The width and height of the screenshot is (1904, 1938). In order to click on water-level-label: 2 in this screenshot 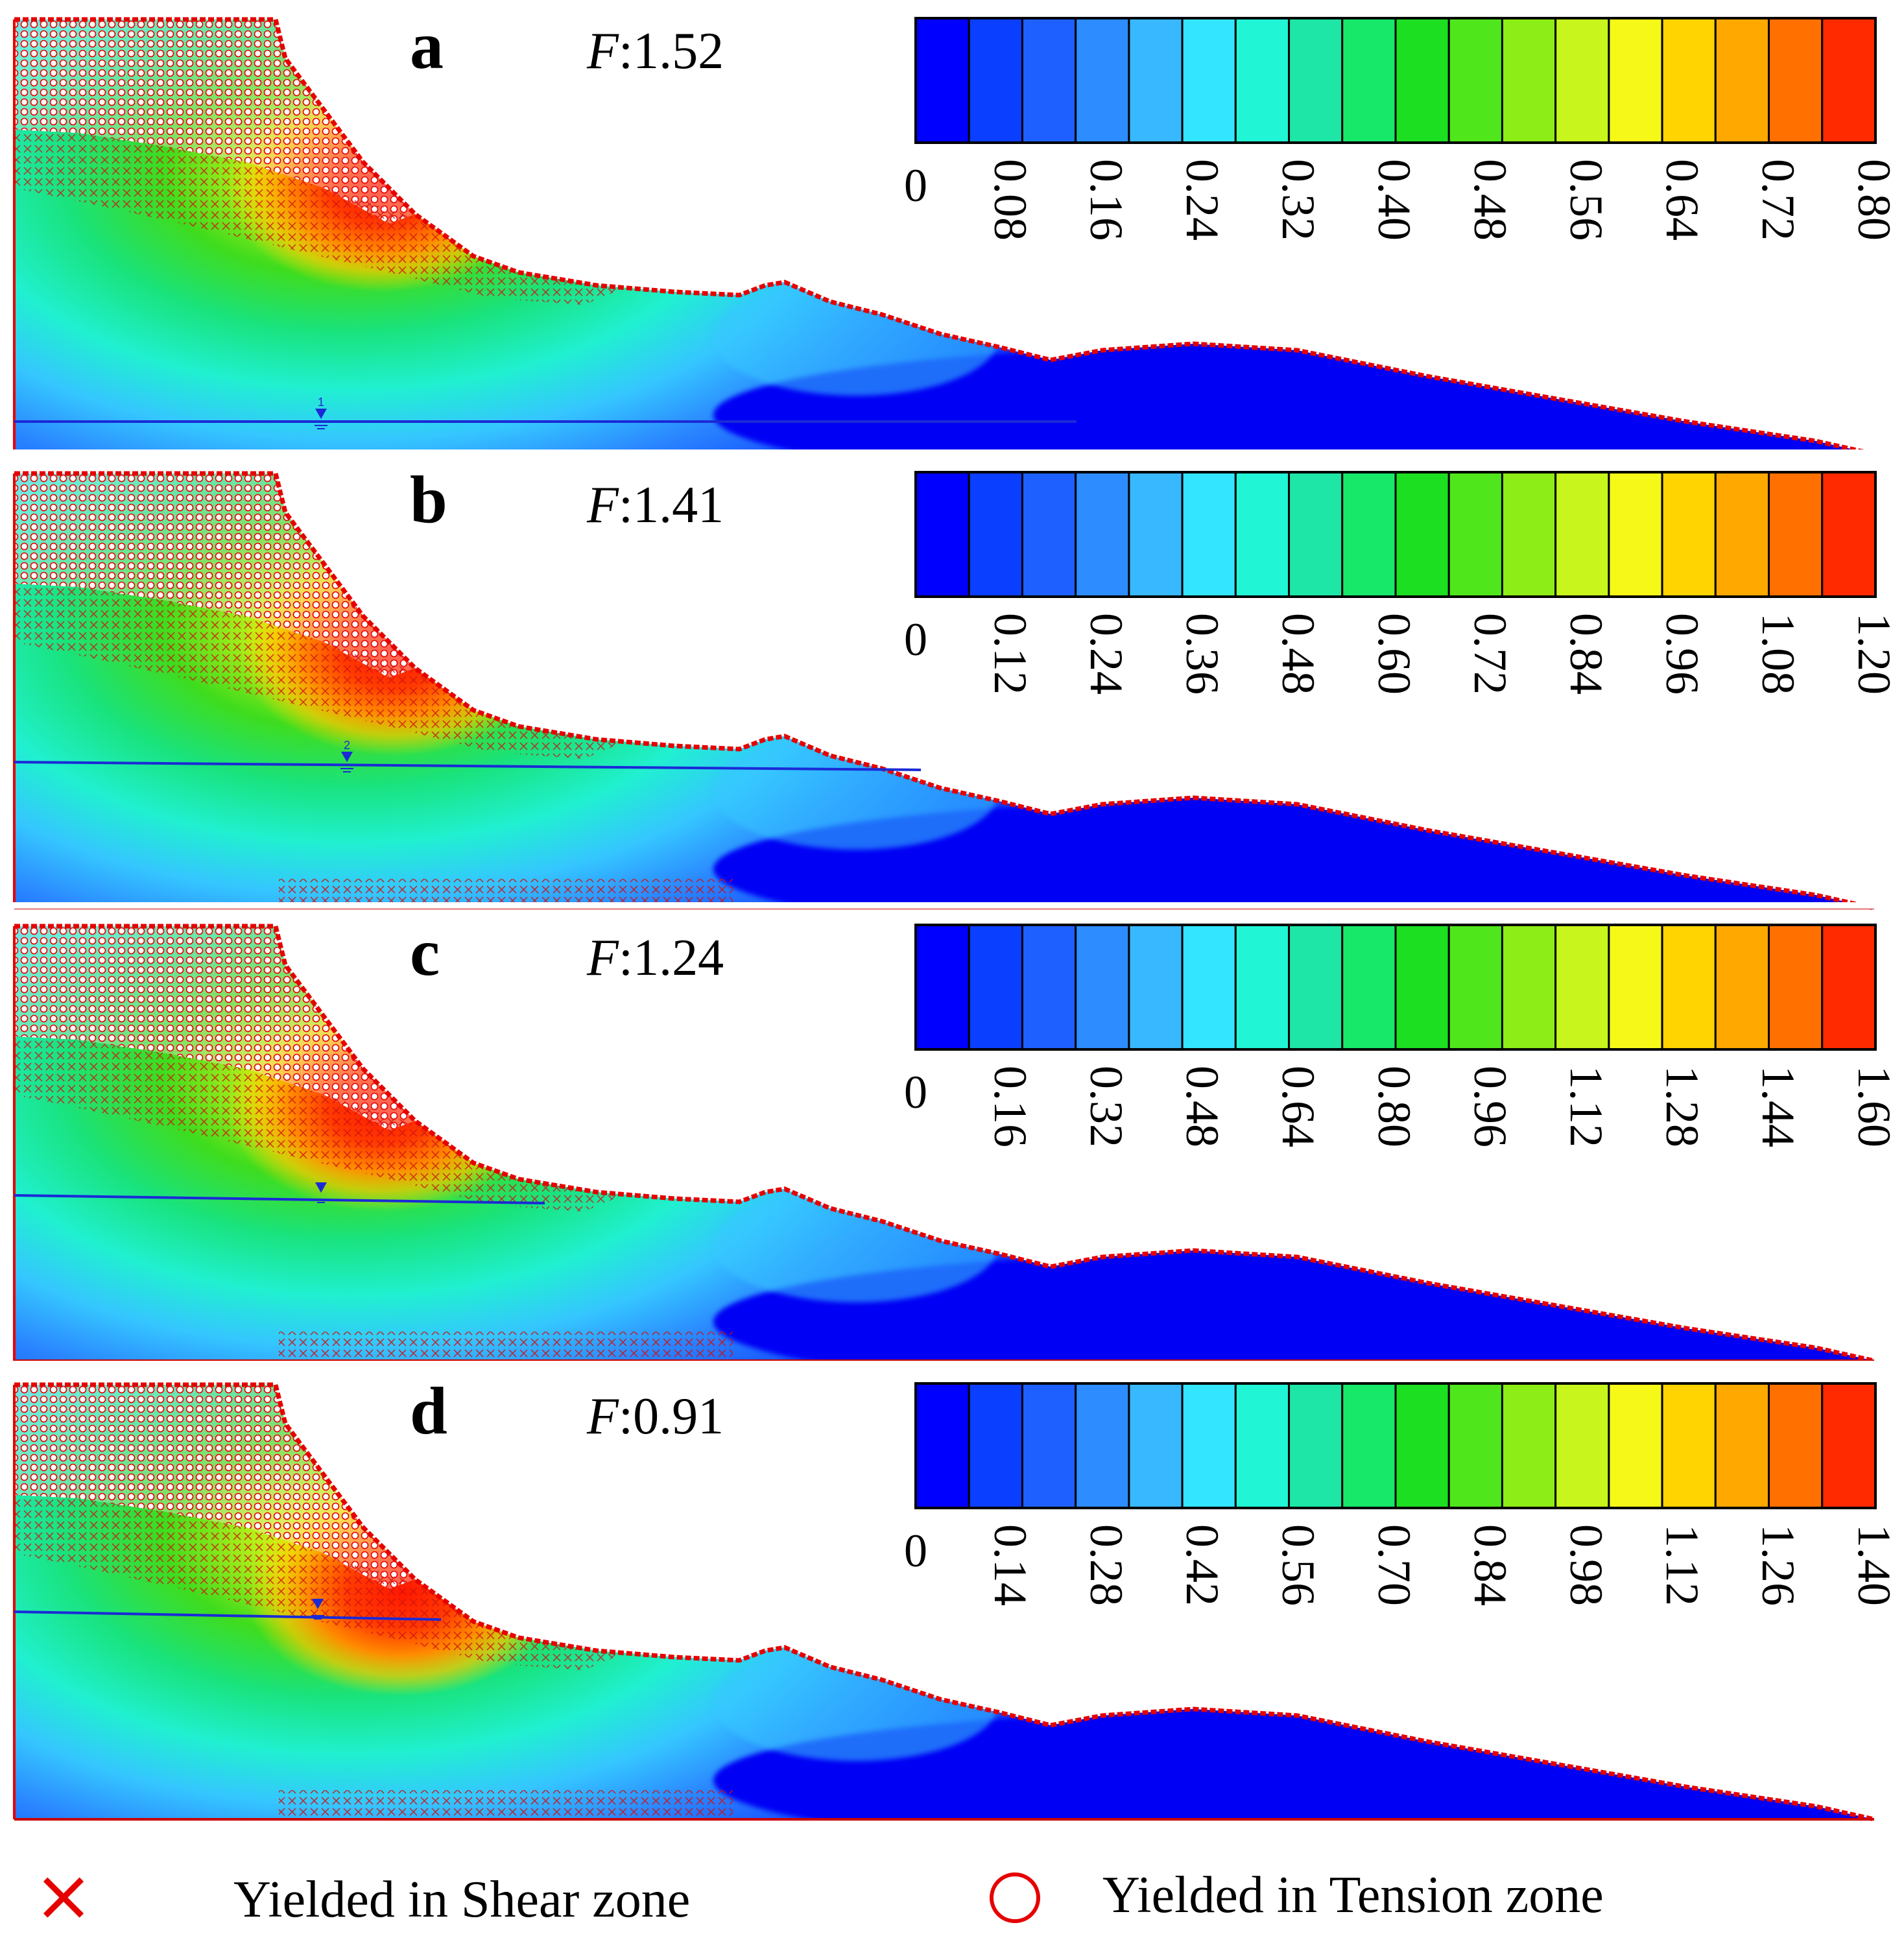, I will do `click(347, 745)`.